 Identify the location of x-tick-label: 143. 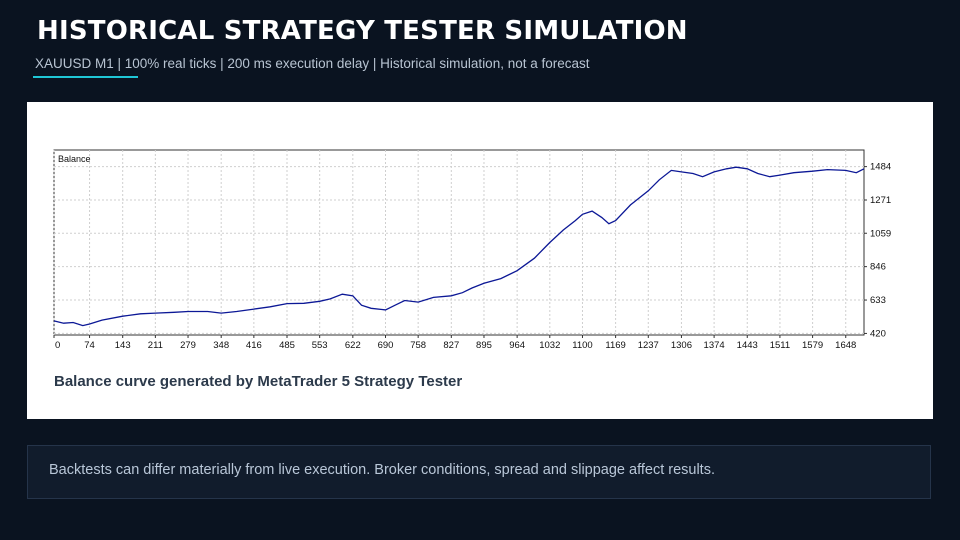
(123, 345).